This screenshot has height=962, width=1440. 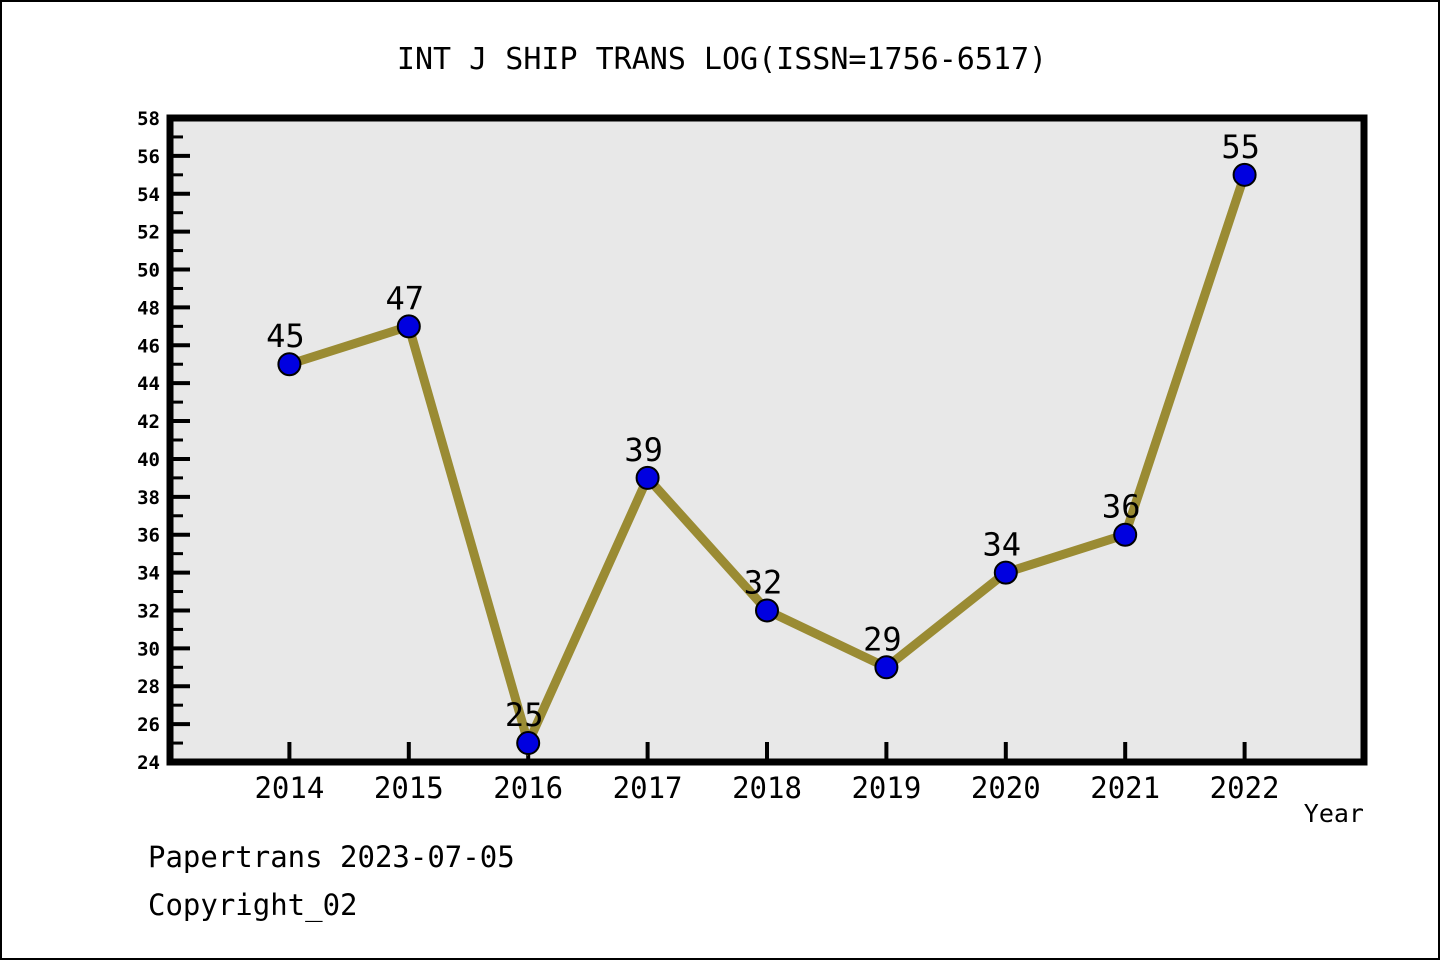 What do you see at coordinates (763, 582) in the screenshot?
I see `data-point-label: 32` at bounding box center [763, 582].